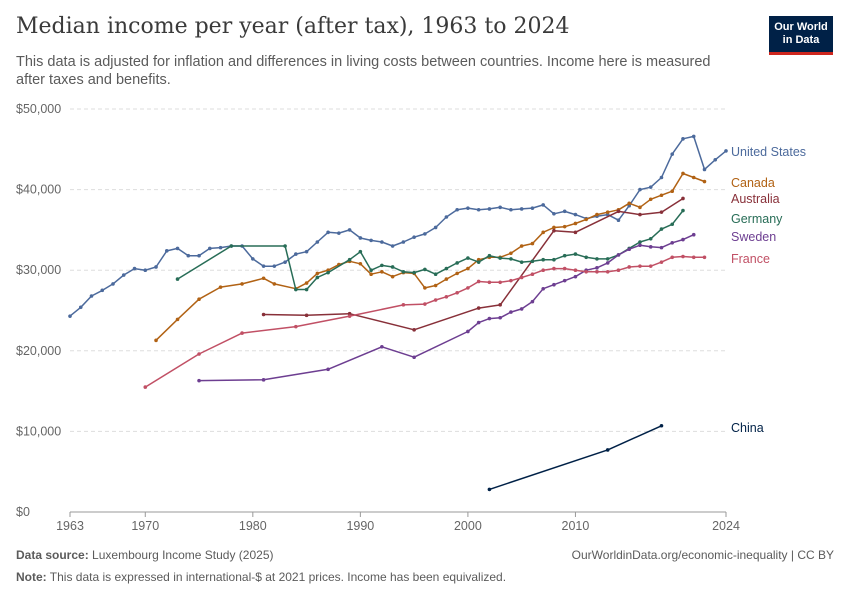  Describe the element at coordinates (489, 489) in the screenshot. I see `data-point-china` at that location.